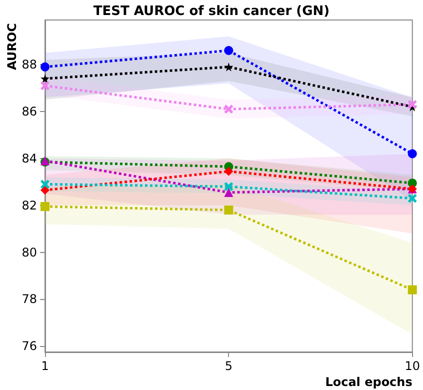 The width and height of the screenshot is (423, 390). I want to click on y-tick-label: 80, so click(29, 252).